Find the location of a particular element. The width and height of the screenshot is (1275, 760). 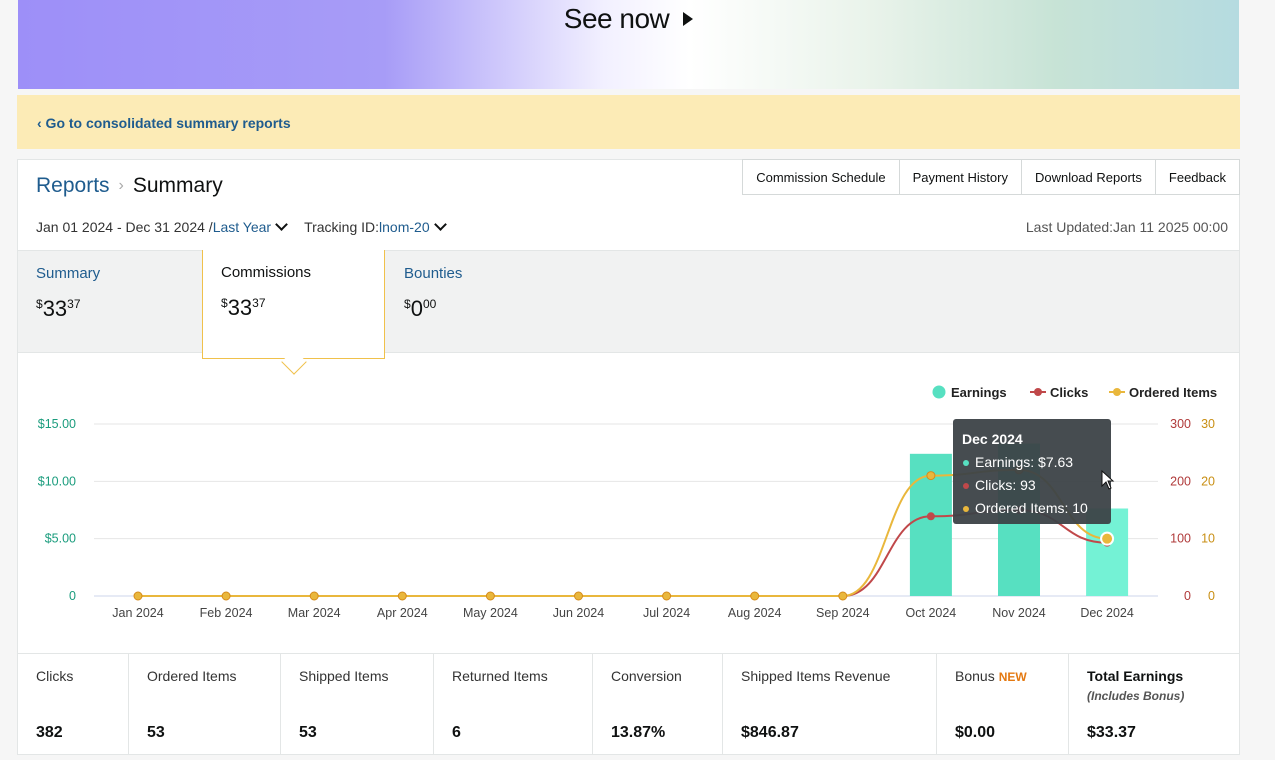

stat-conversion-label: Conversion is located at coordinates (646, 676).